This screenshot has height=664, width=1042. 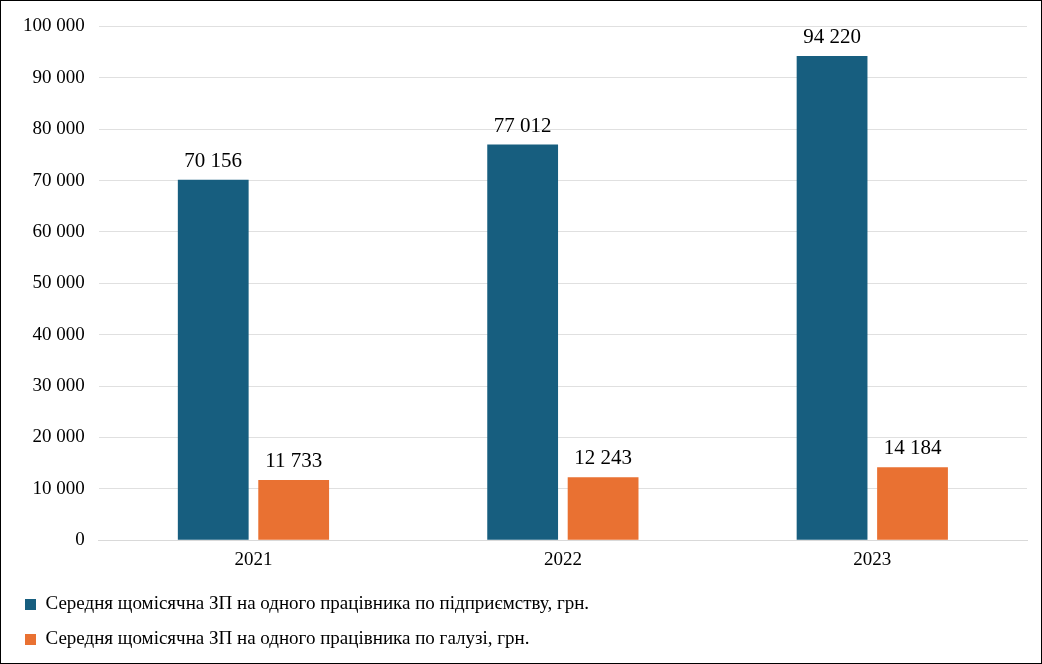 What do you see at coordinates (872, 558) in the screenshot?
I see `x-tick-label: 2023` at bounding box center [872, 558].